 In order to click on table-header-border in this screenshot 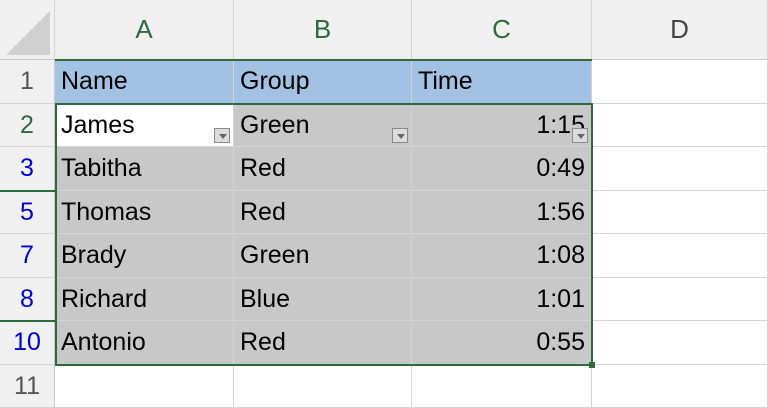, I will do `click(323, 60)`.